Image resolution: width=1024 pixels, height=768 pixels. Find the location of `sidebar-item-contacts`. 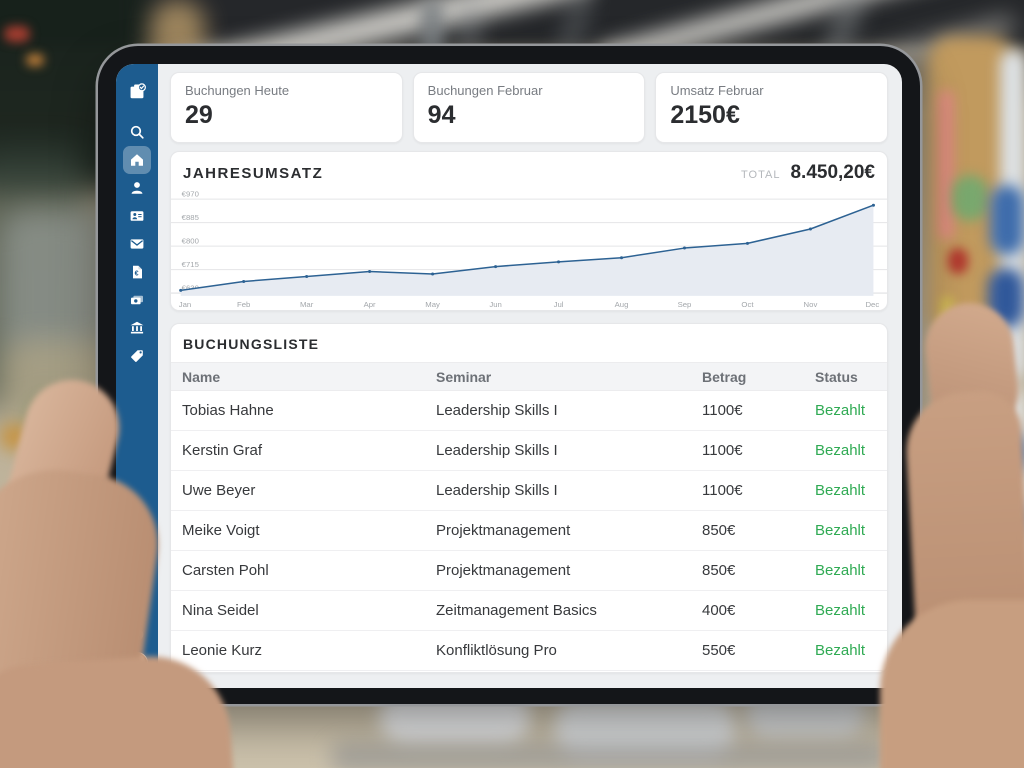

sidebar-item-contacts is located at coordinates (137, 216).